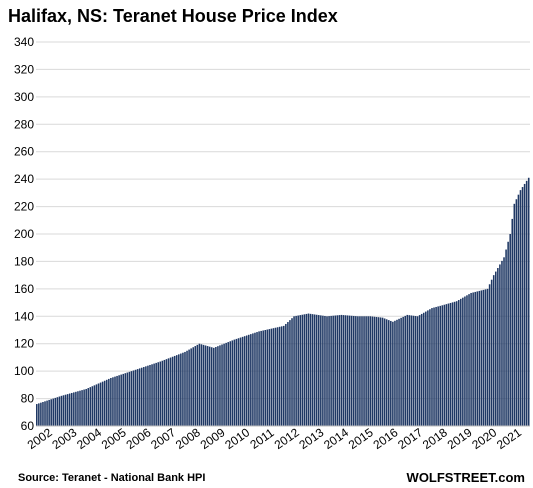 The height and width of the screenshot is (488, 533). I want to click on y-tick-label: 60, so click(28, 426).